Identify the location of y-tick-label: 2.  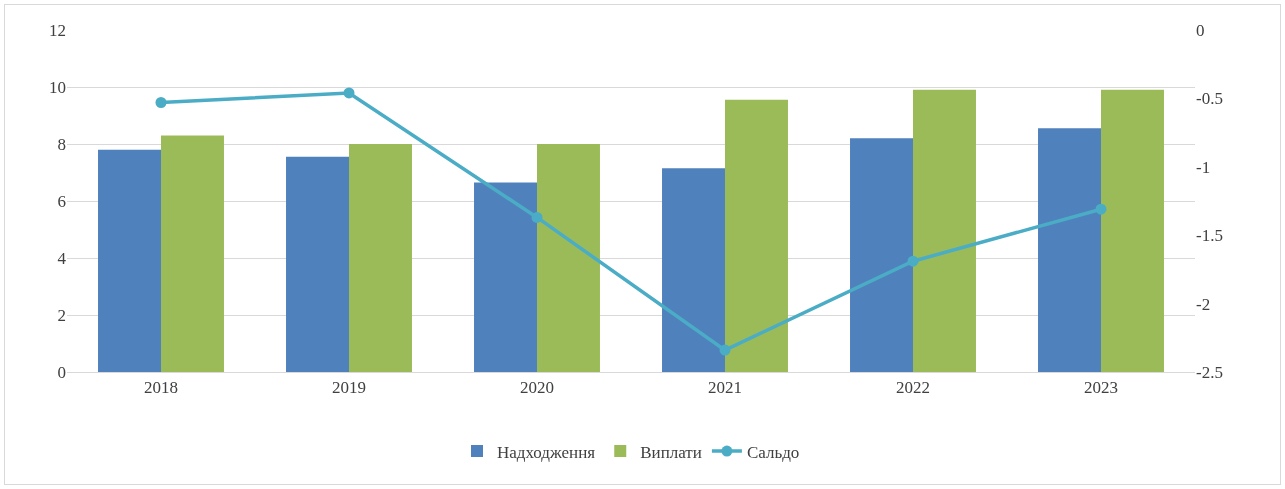
(61, 315).